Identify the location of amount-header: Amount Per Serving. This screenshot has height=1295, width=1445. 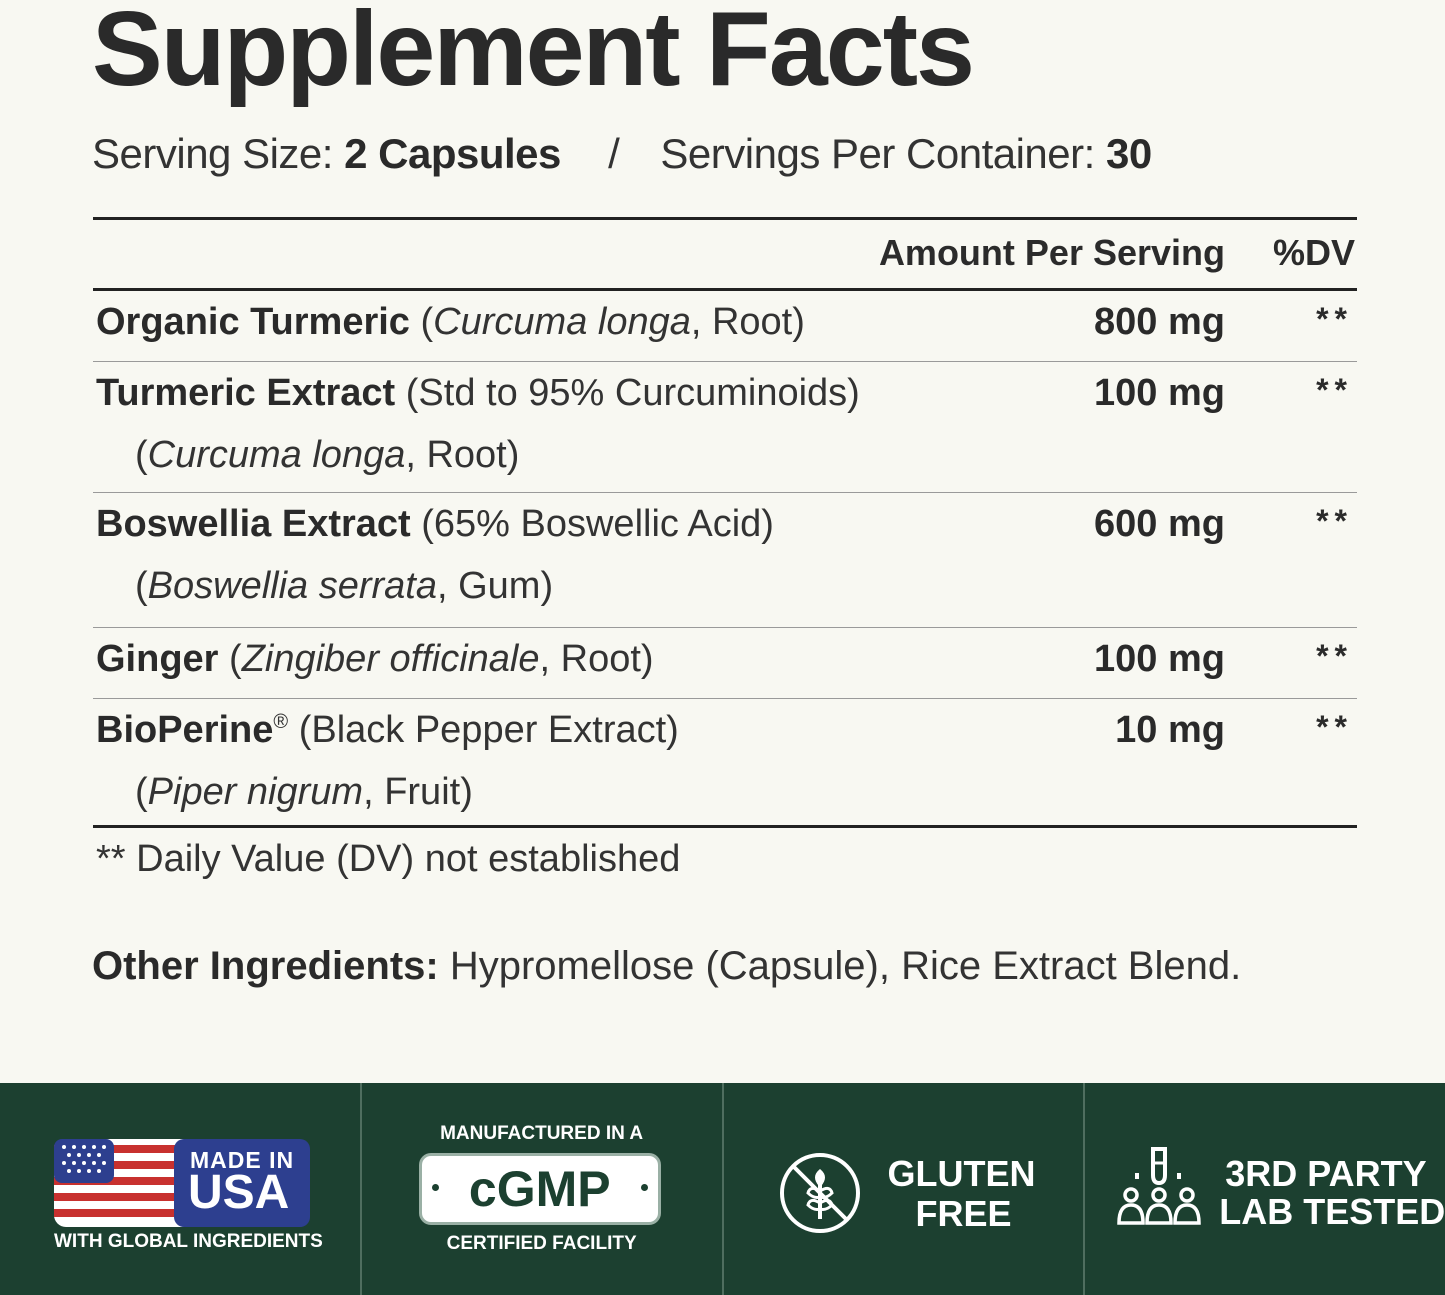
(1051, 252).